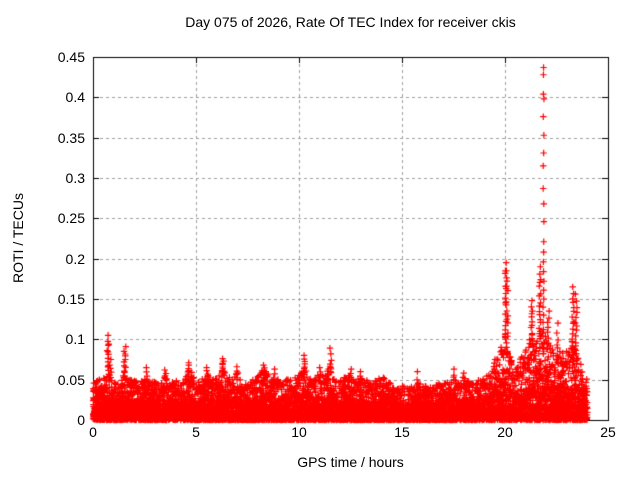 Image resolution: width=640 pixels, height=480 pixels. Describe the element at coordinates (505, 432) in the screenshot. I see `x-tick-label: 20` at that location.